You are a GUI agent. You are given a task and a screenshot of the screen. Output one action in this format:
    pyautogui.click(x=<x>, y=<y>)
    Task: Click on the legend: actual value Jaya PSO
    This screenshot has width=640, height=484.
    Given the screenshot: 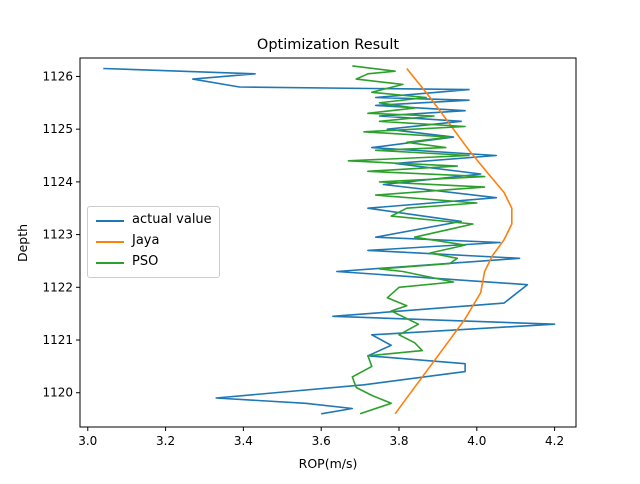 What is the action you would take?
    pyautogui.click(x=153, y=242)
    